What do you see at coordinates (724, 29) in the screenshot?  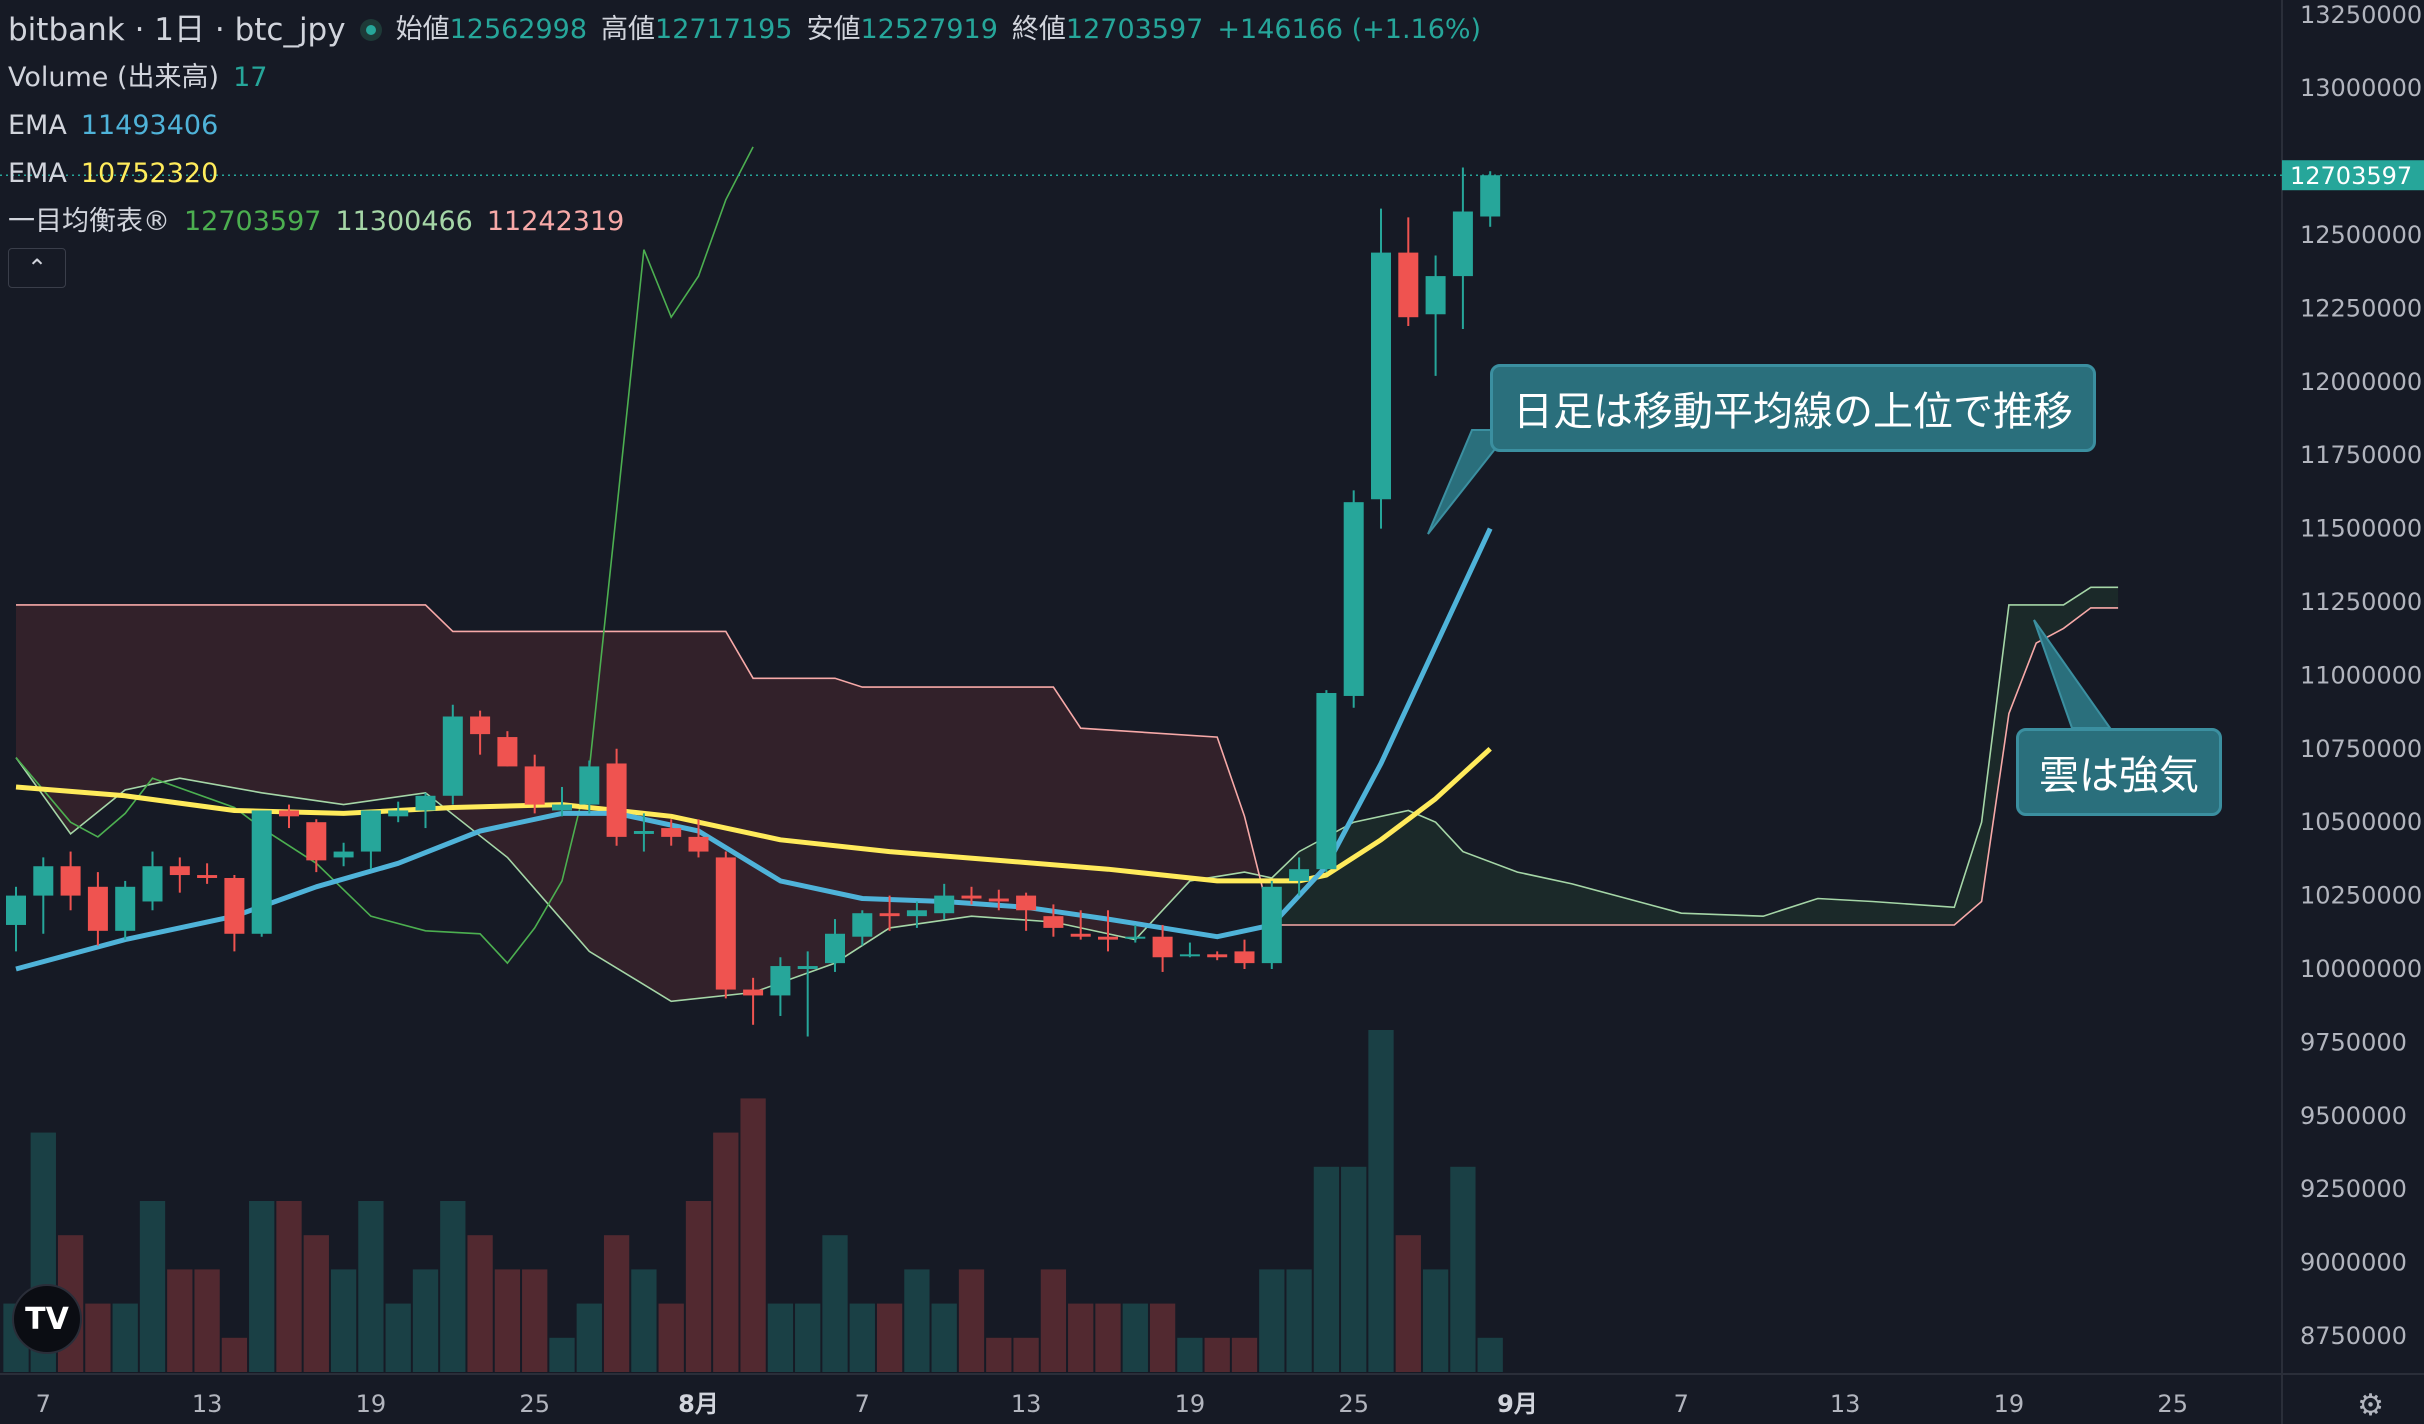 I see `high-value: 12717195` at bounding box center [724, 29].